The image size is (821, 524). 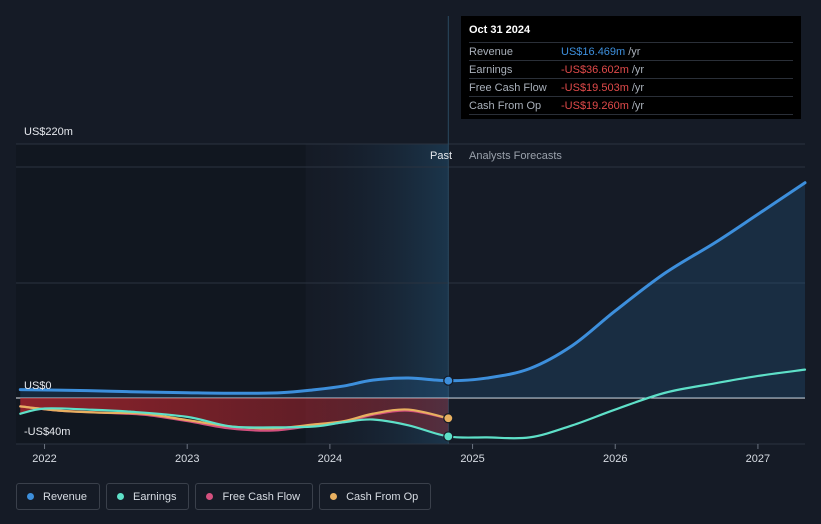 I want to click on tooltip-value: -US$19.503m, so click(x=595, y=87).